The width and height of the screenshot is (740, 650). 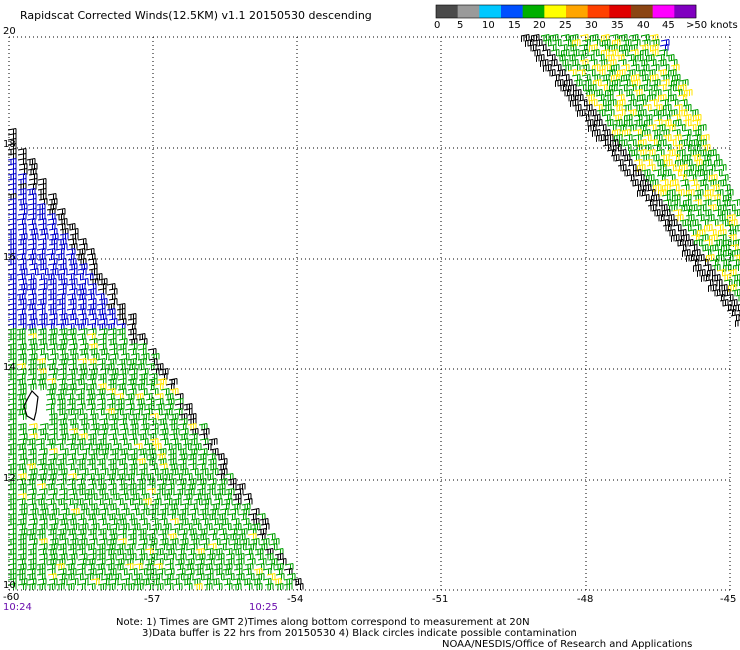 I want to click on legend-label-10: 10, so click(x=488, y=25).